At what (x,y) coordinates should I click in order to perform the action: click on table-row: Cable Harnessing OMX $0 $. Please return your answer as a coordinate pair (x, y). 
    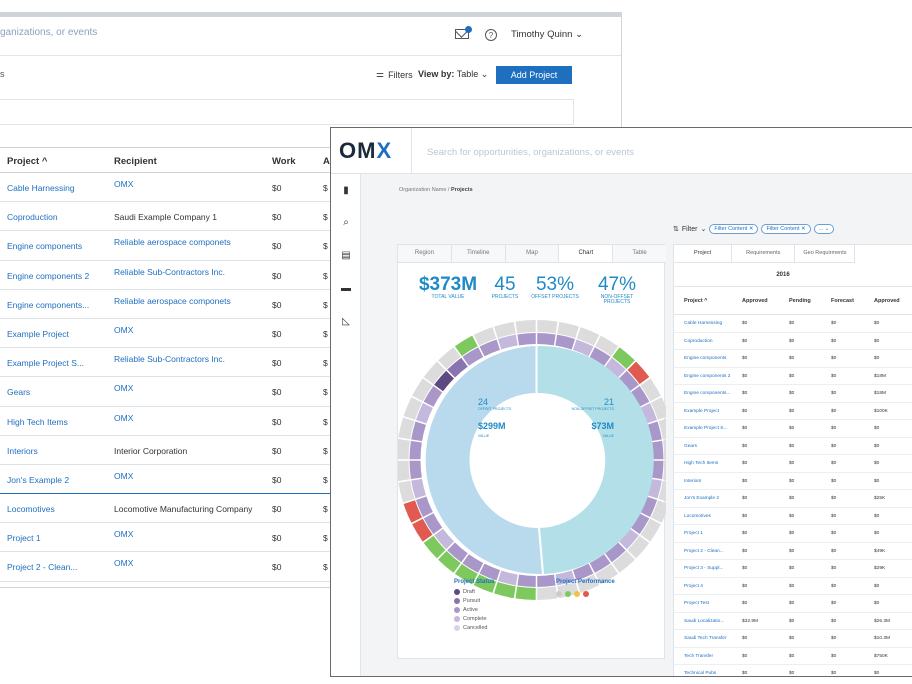
    Looking at the image, I should click on (310, 188).